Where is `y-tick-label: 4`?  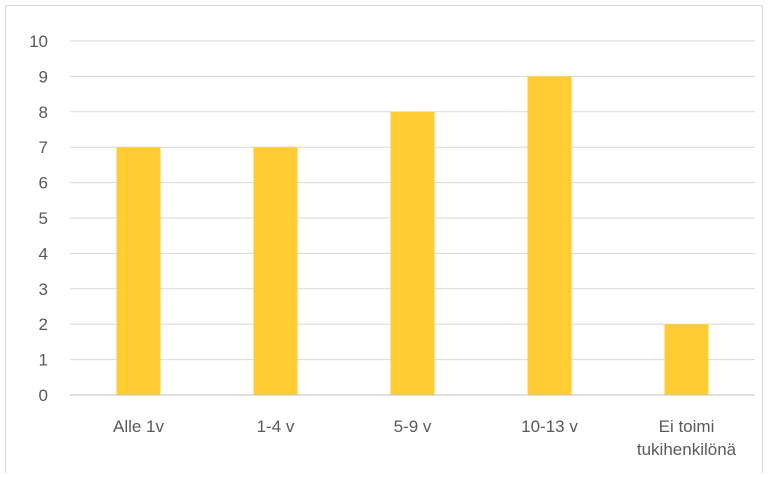 y-tick-label: 4 is located at coordinates (43, 253).